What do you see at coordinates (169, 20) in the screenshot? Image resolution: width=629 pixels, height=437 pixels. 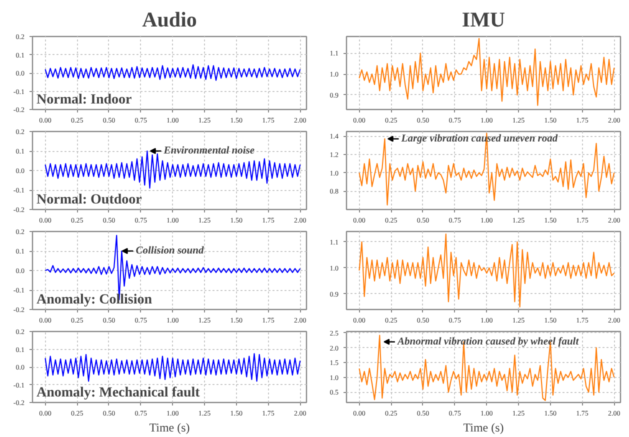 I see `chart-title: Audio` at bounding box center [169, 20].